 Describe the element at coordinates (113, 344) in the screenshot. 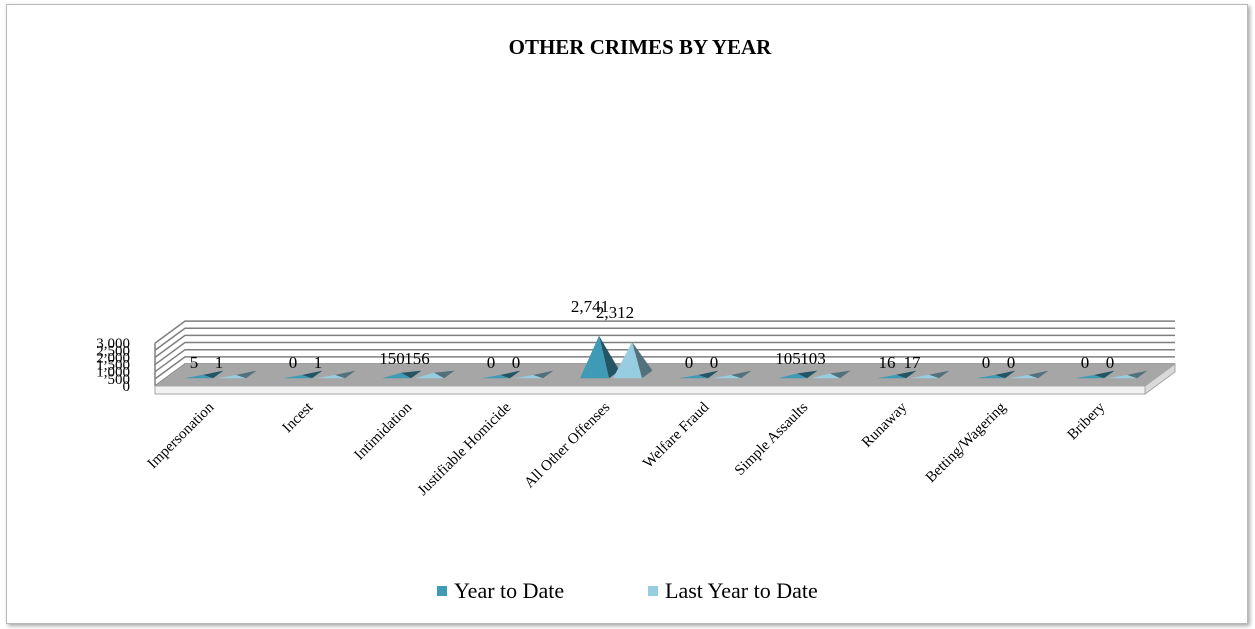

I see `y-tick-label: 3,000` at that location.